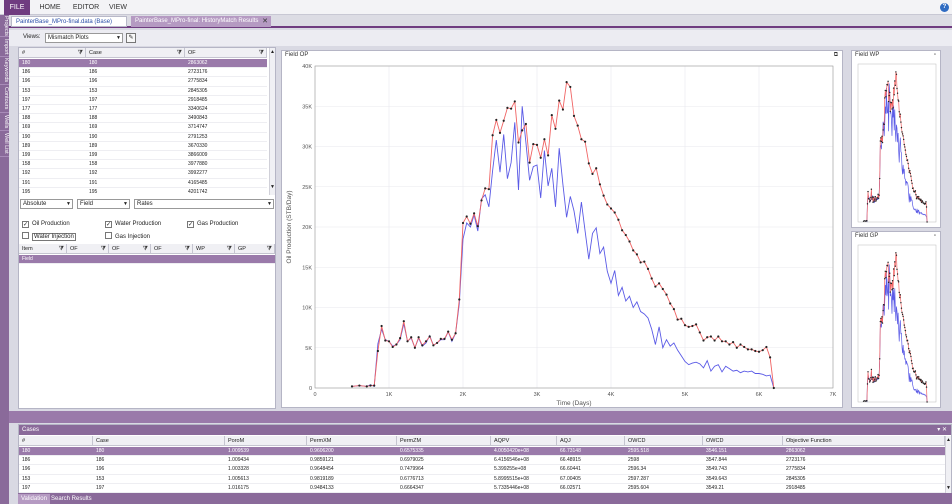 Image resolution: width=952 pixels, height=504 pixels. What do you see at coordinates (833, 395) in the screenshot?
I see `x-tick-label: 7K` at bounding box center [833, 395].